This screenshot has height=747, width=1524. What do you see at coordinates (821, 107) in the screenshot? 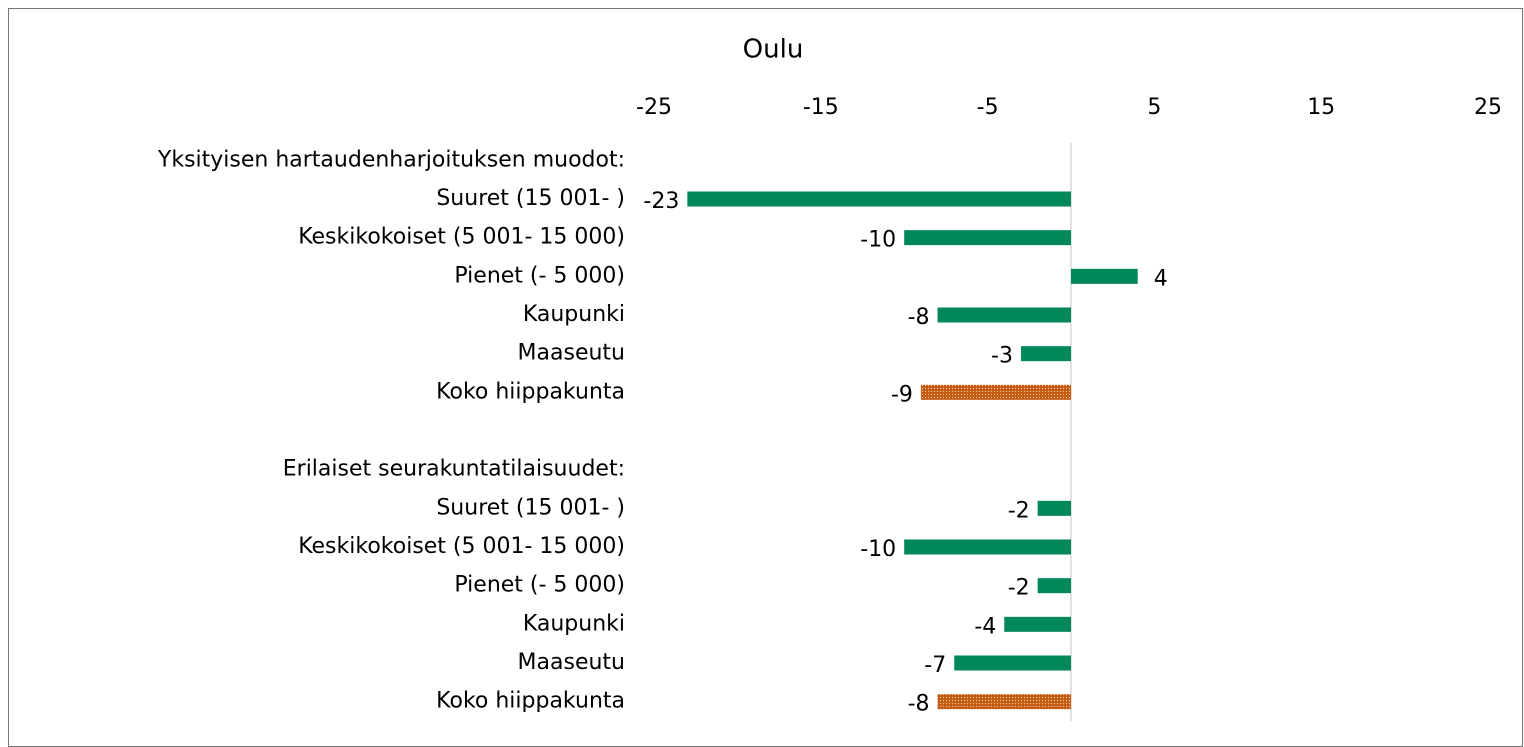
I see `x-tick-label: -15` at bounding box center [821, 107].